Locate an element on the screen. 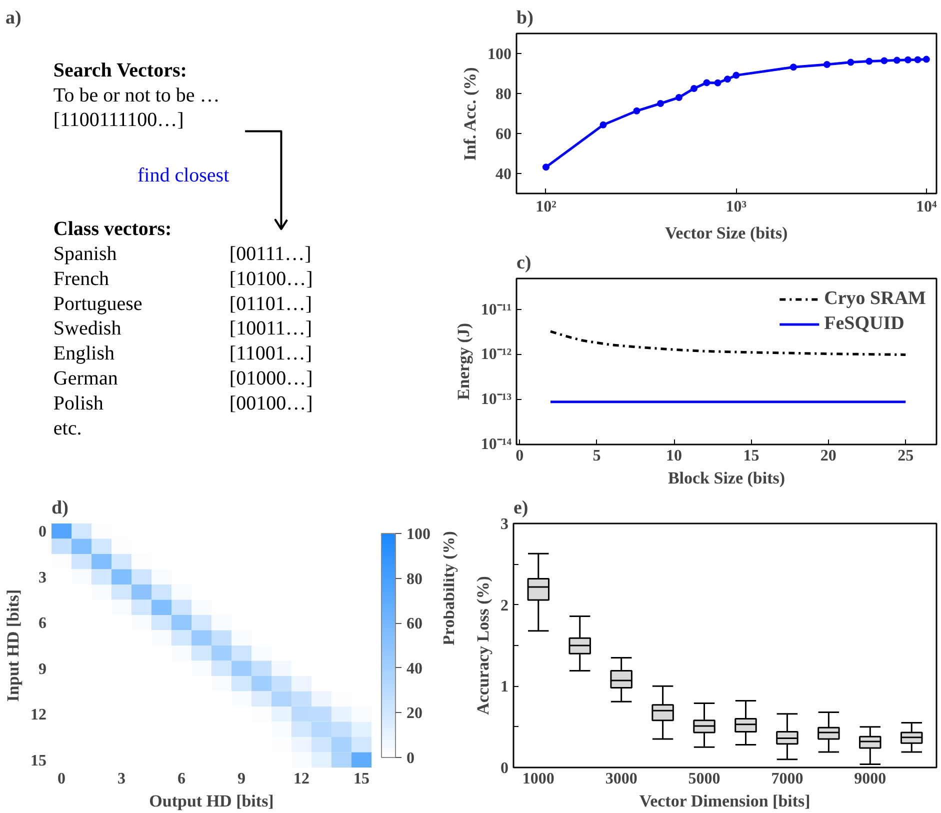 This screenshot has width=941, height=813. x-tick-label: 25 is located at coordinates (906, 456).